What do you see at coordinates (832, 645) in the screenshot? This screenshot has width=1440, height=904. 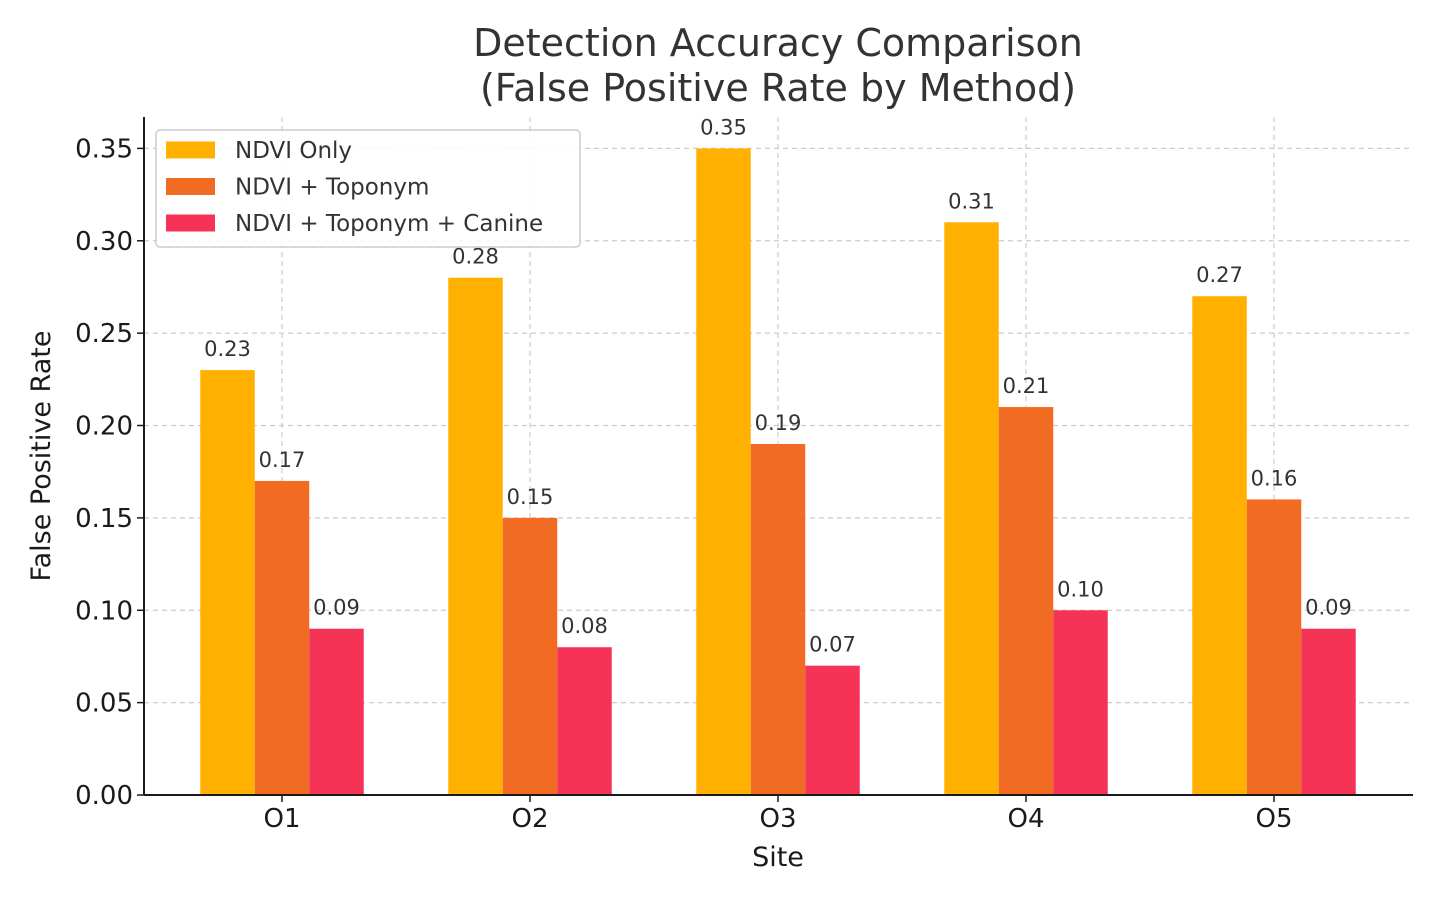 I see `data-label: 0.07` at bounding box center [832, 645].